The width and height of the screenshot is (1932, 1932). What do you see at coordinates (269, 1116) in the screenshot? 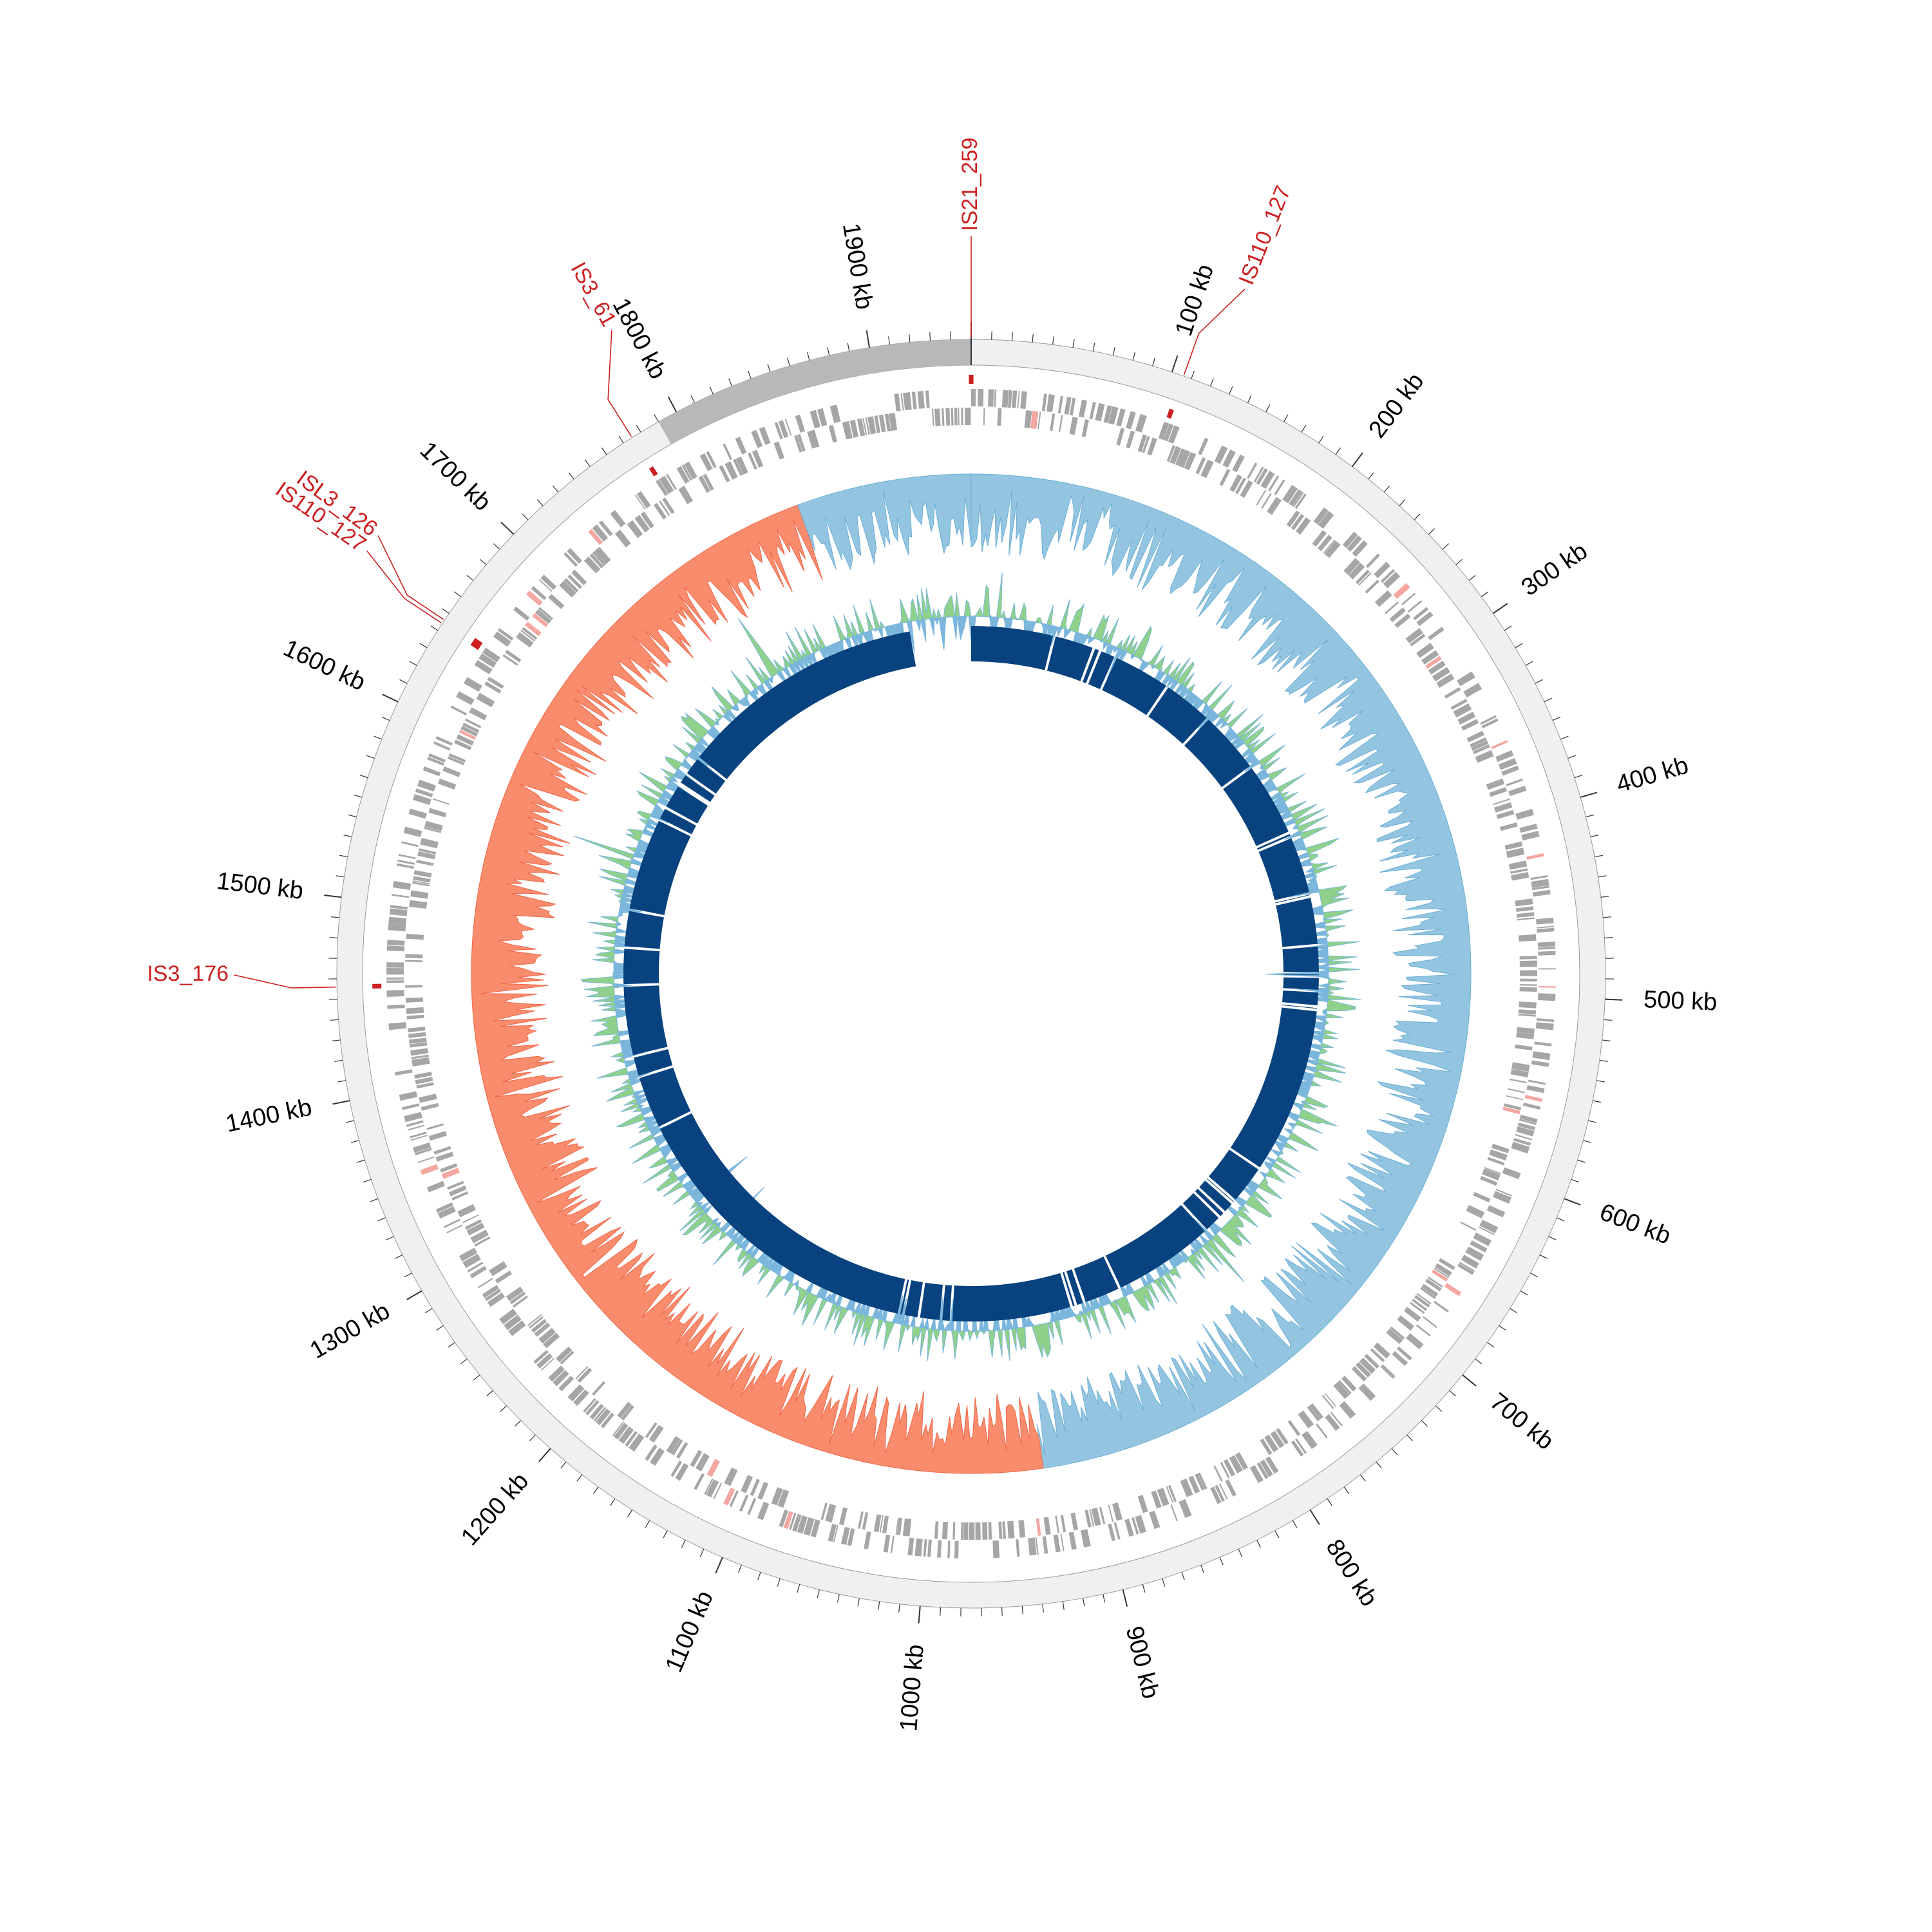
I see `scale-label: 1400 kb` at bounding box center [269, 1116].